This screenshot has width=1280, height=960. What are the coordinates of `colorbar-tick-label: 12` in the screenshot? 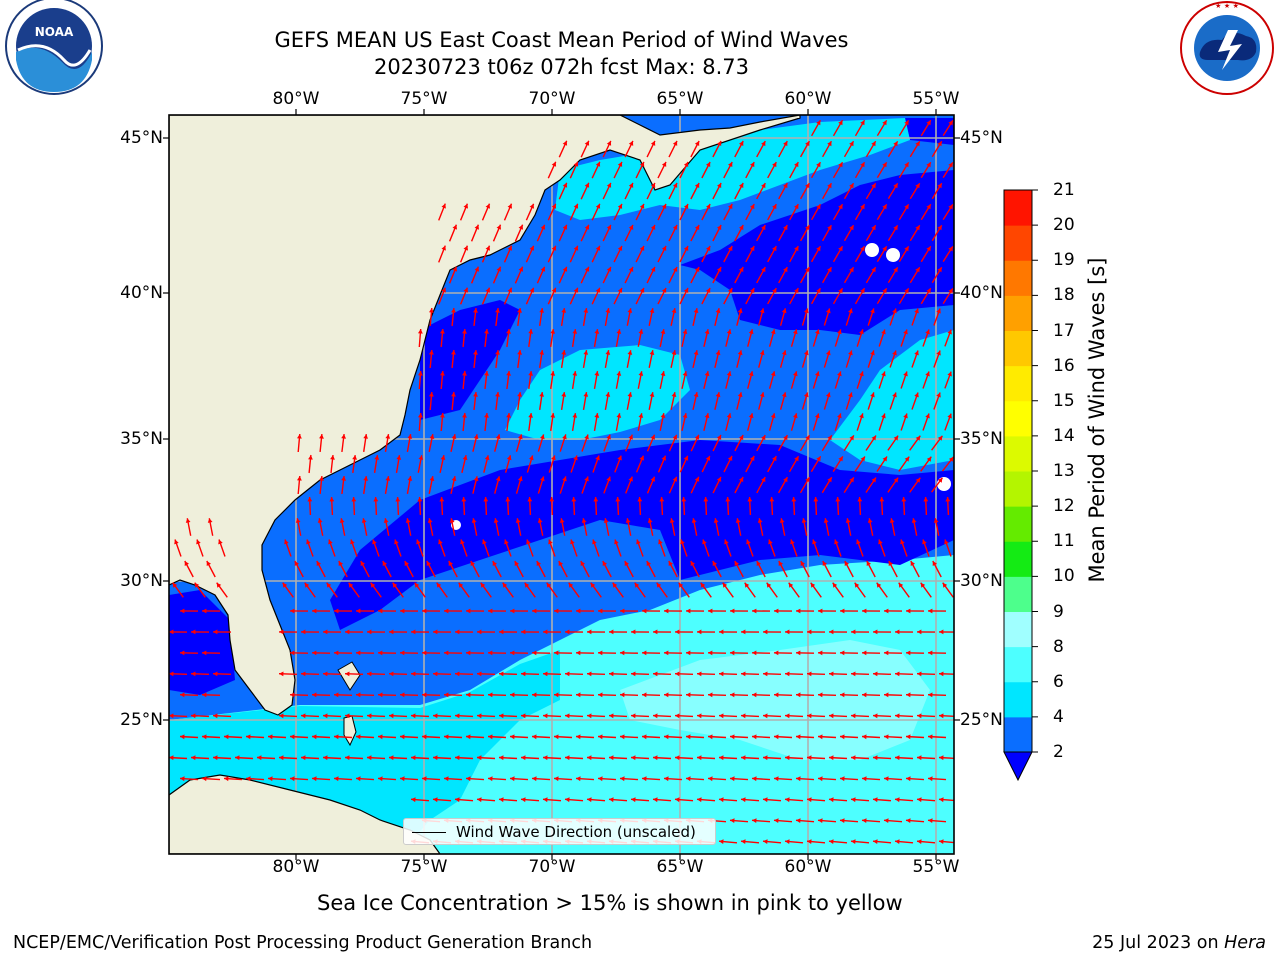 It's located at (1064, 506).